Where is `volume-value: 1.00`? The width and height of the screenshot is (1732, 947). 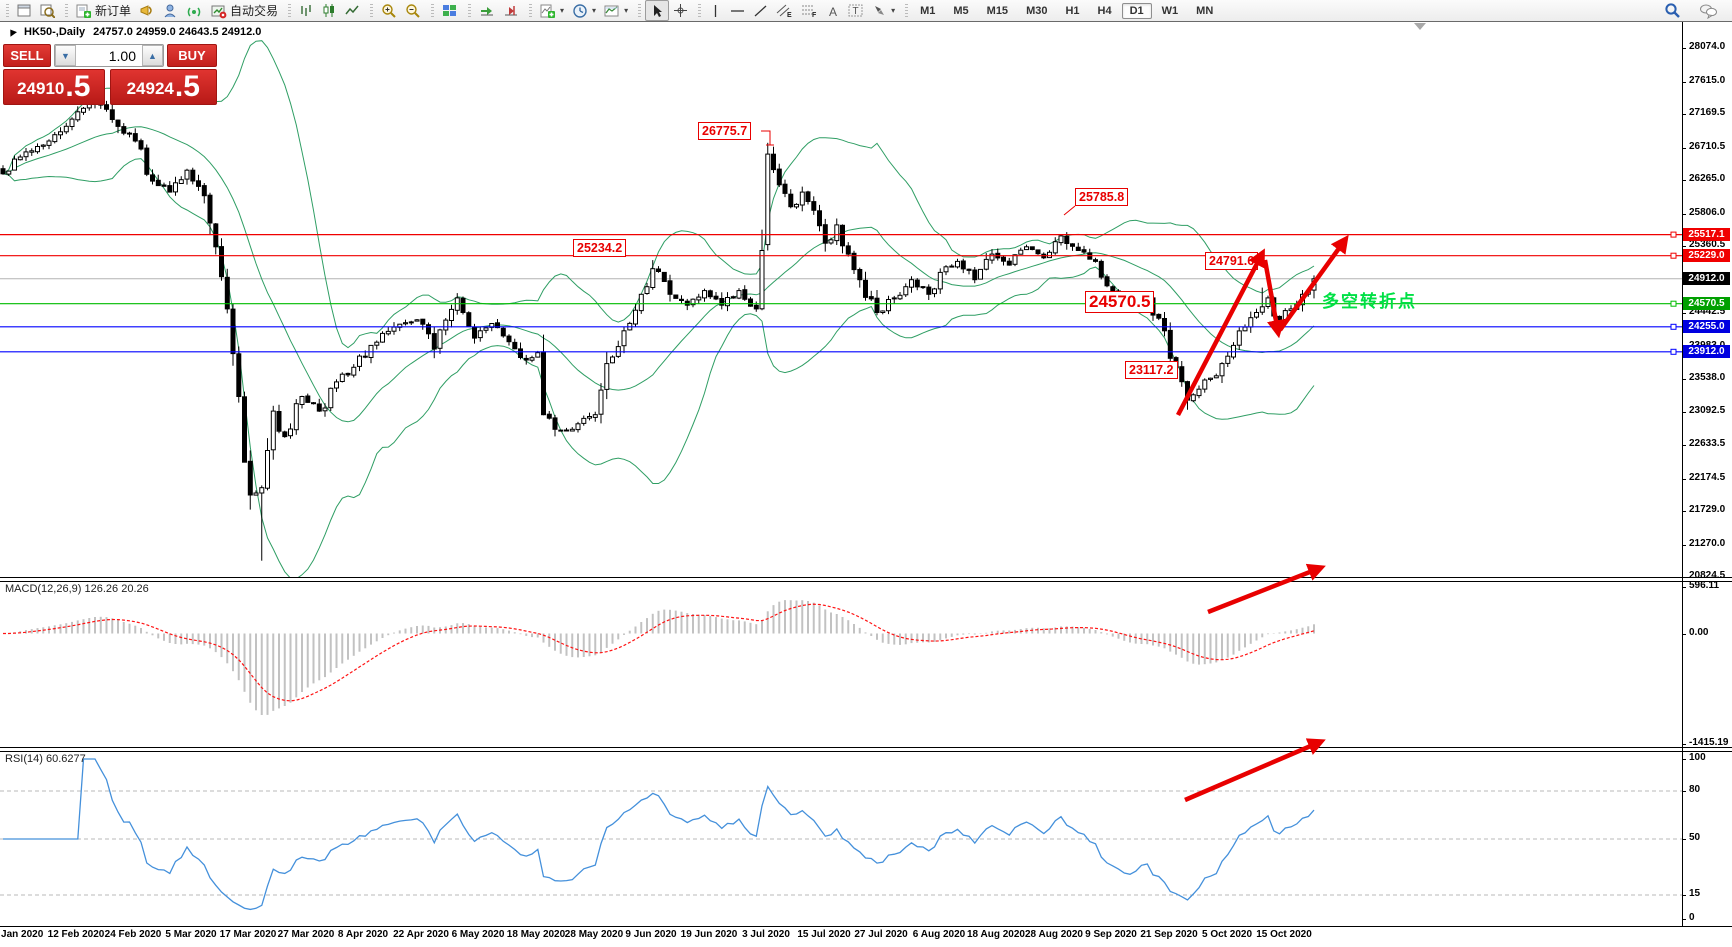 volume-value: 1.00 is located at coordinates (122, 55).